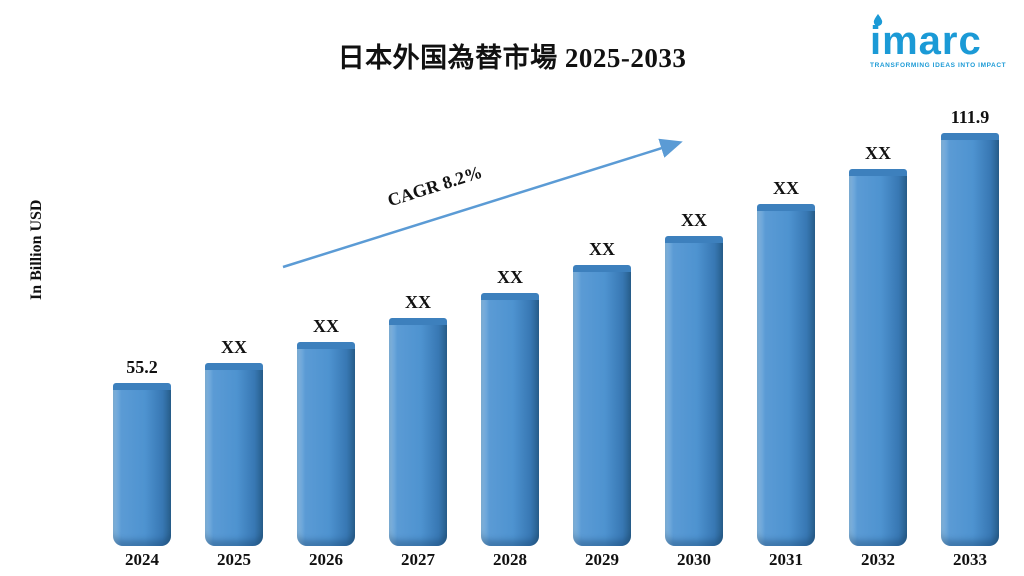 This screenshot has height=576, width=1024. Describe the element at coordinates (142, 322) in the screenshot. I see `bar-column: 55.2 2024` at that location.